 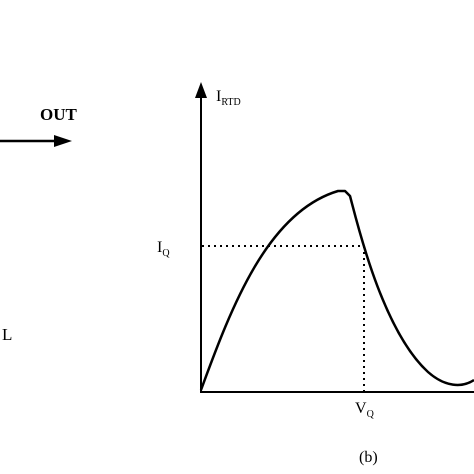 What do you see at coordinates (201, 90) in the screenshot?
I see `y-axis-arrowhead` at bounding box center [201, 90].